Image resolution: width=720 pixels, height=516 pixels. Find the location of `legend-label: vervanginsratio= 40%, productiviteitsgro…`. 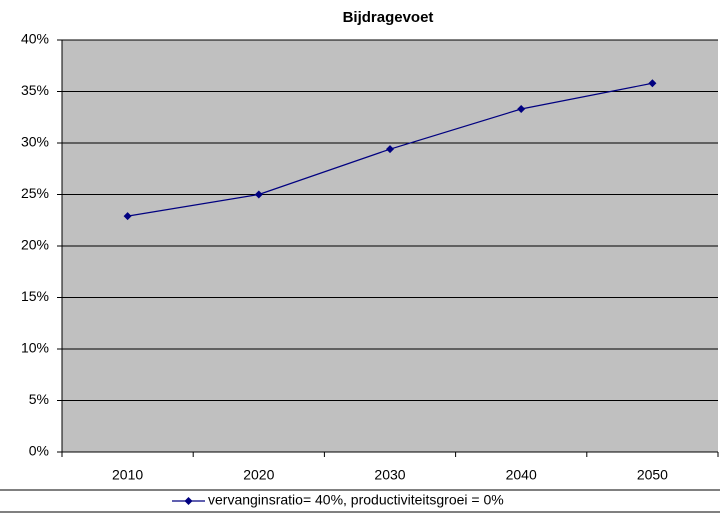

legend-label: vervanginsratio= 40%, productiviteitsgro… is located at coordinates (356, 500).